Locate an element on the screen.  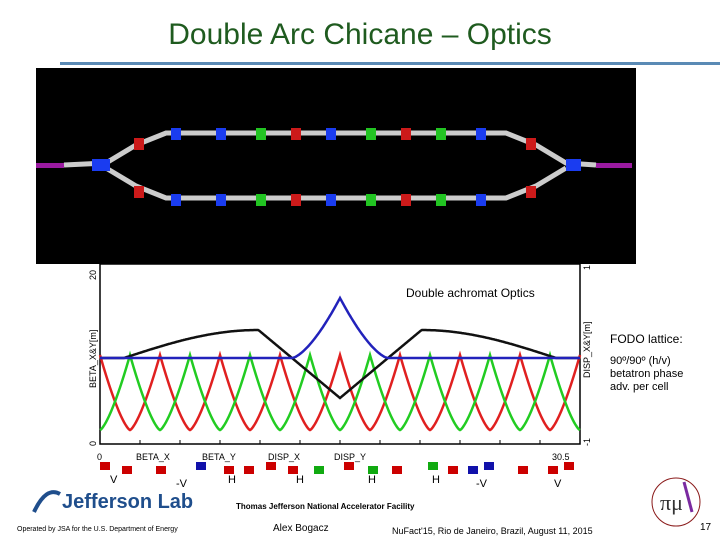
legend-beta-y: BETA_Y is located at coordinates (219, 457).